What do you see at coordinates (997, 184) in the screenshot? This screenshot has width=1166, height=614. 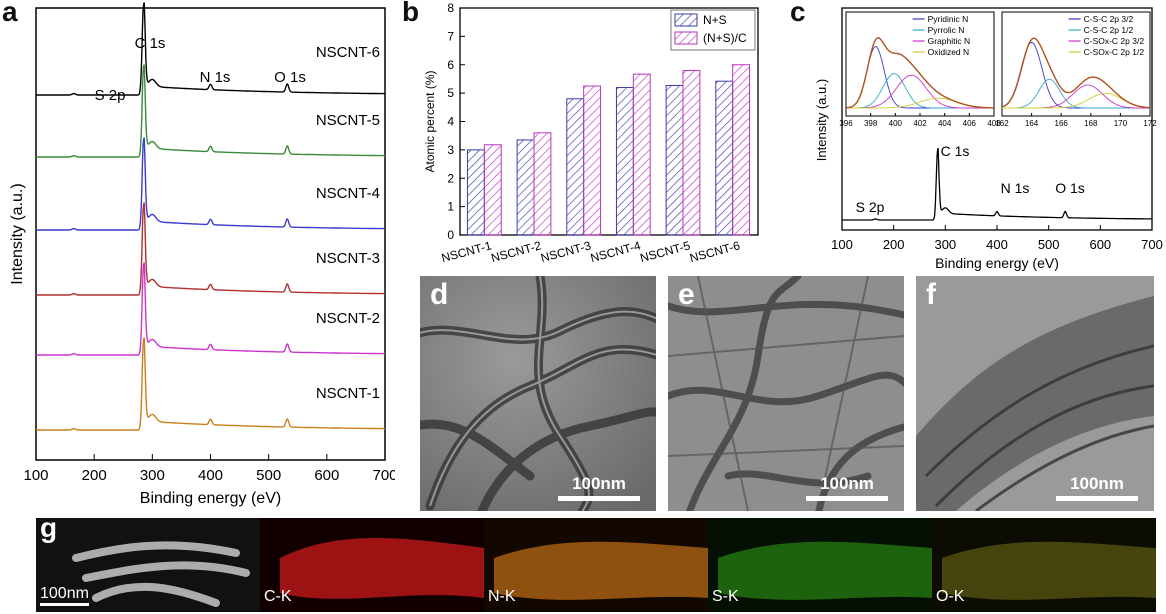 I see `survey-line-c` at bounding box center [997, 184].